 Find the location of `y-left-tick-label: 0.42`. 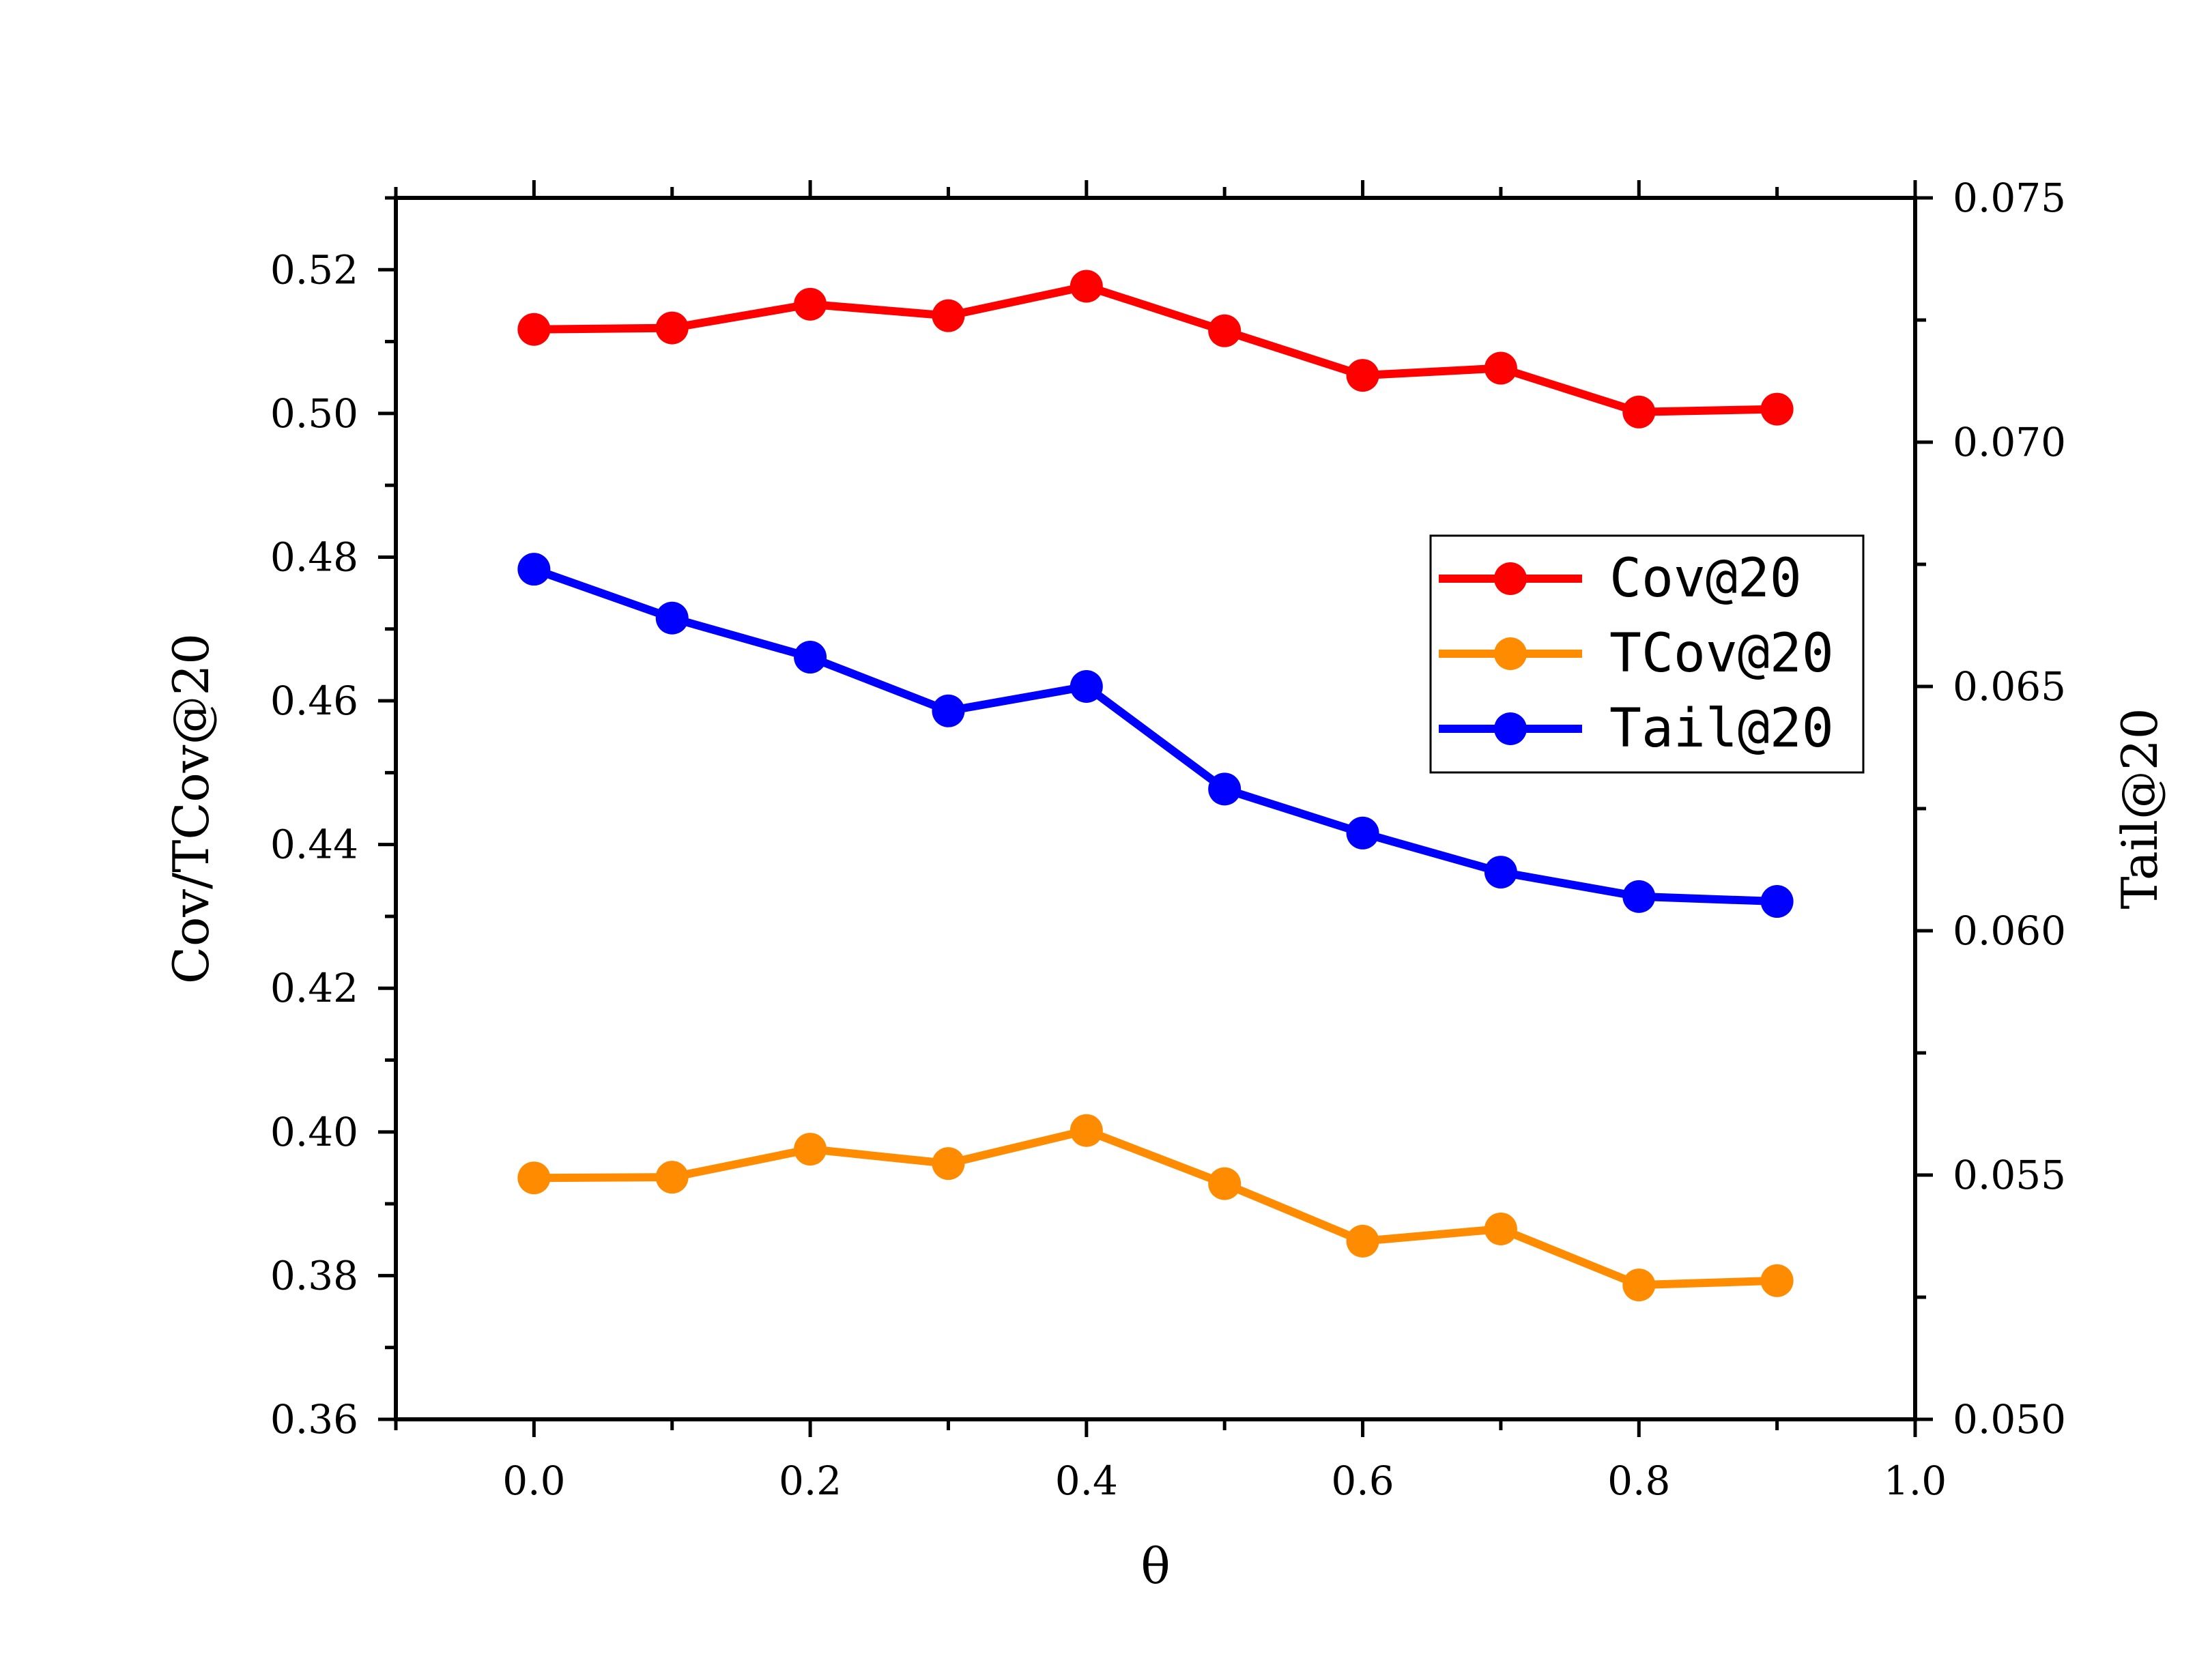

y-left-tick-label: 0.42 is located at coordinates (314, 988).